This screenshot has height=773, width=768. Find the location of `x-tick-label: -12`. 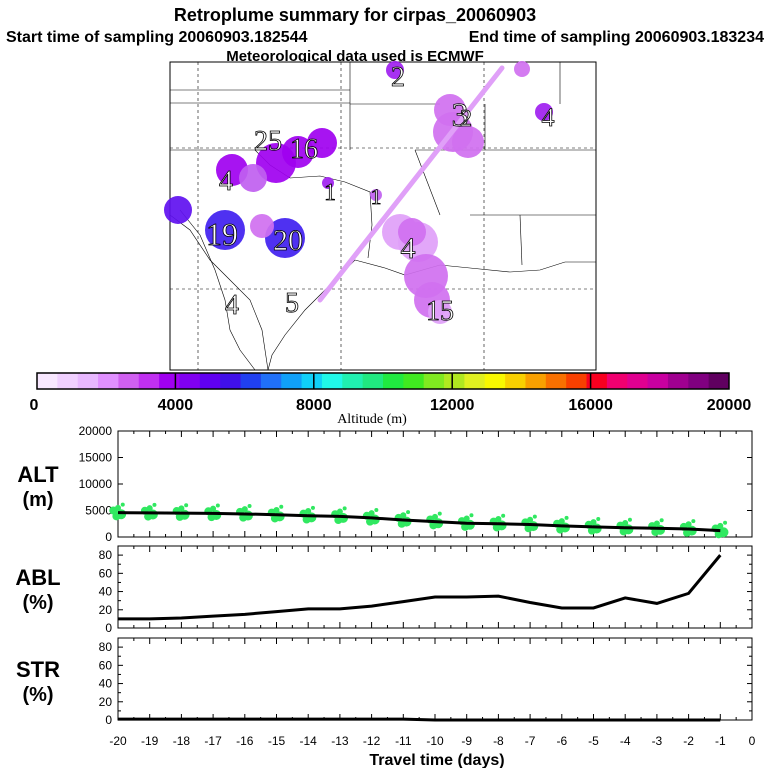

x-tick-label: -12 is located at coordinates (372, 741).